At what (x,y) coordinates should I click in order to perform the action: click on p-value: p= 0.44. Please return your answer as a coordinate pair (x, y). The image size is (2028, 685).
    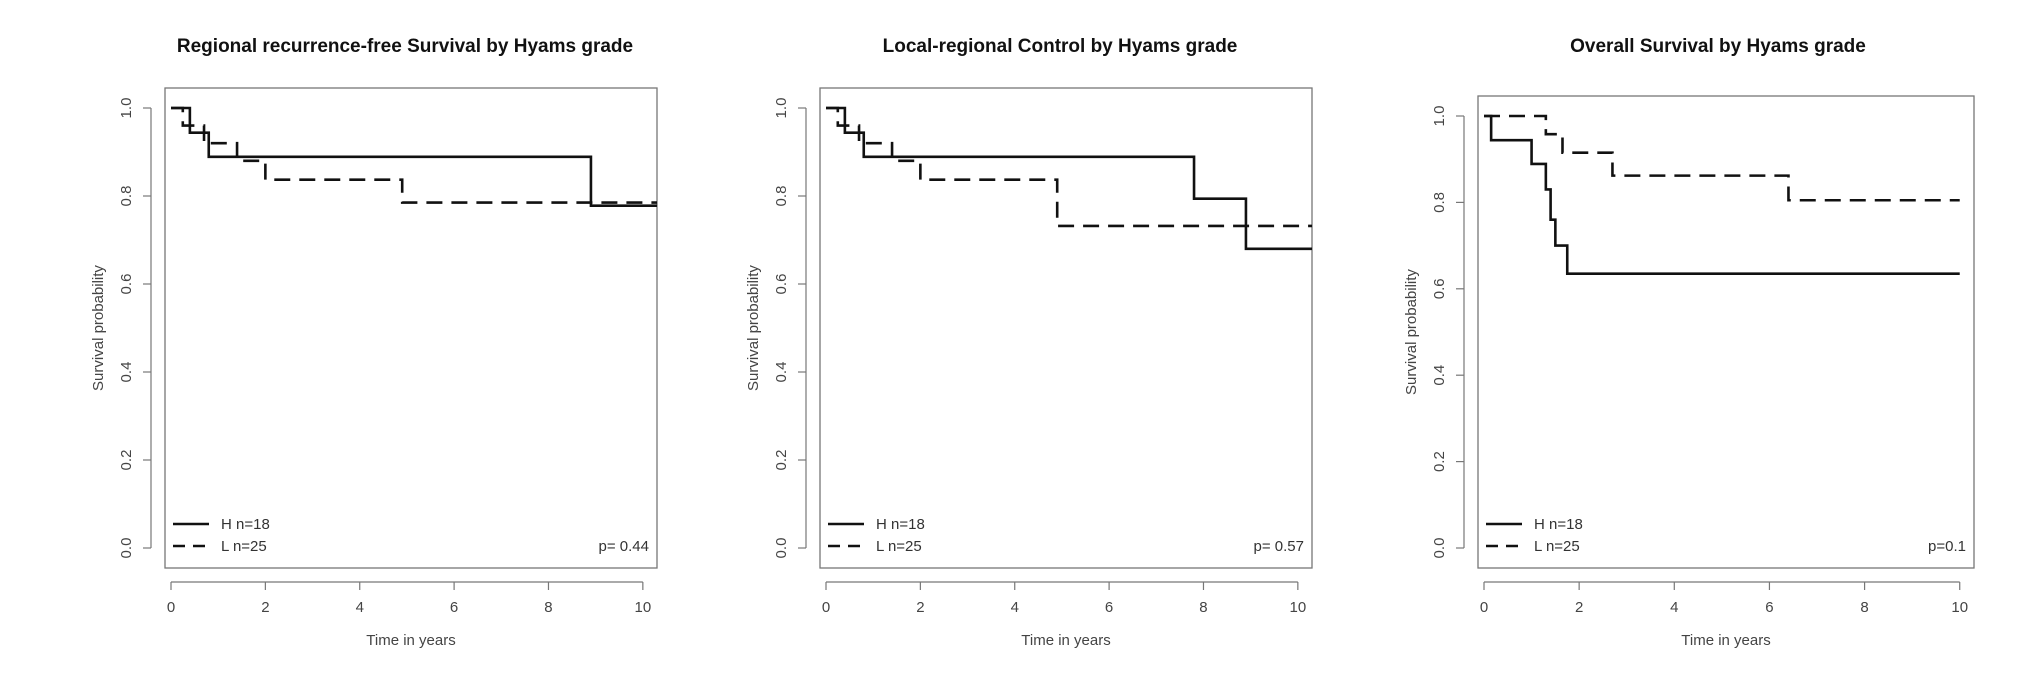
    Looking at the image, I should click on (624, 546).